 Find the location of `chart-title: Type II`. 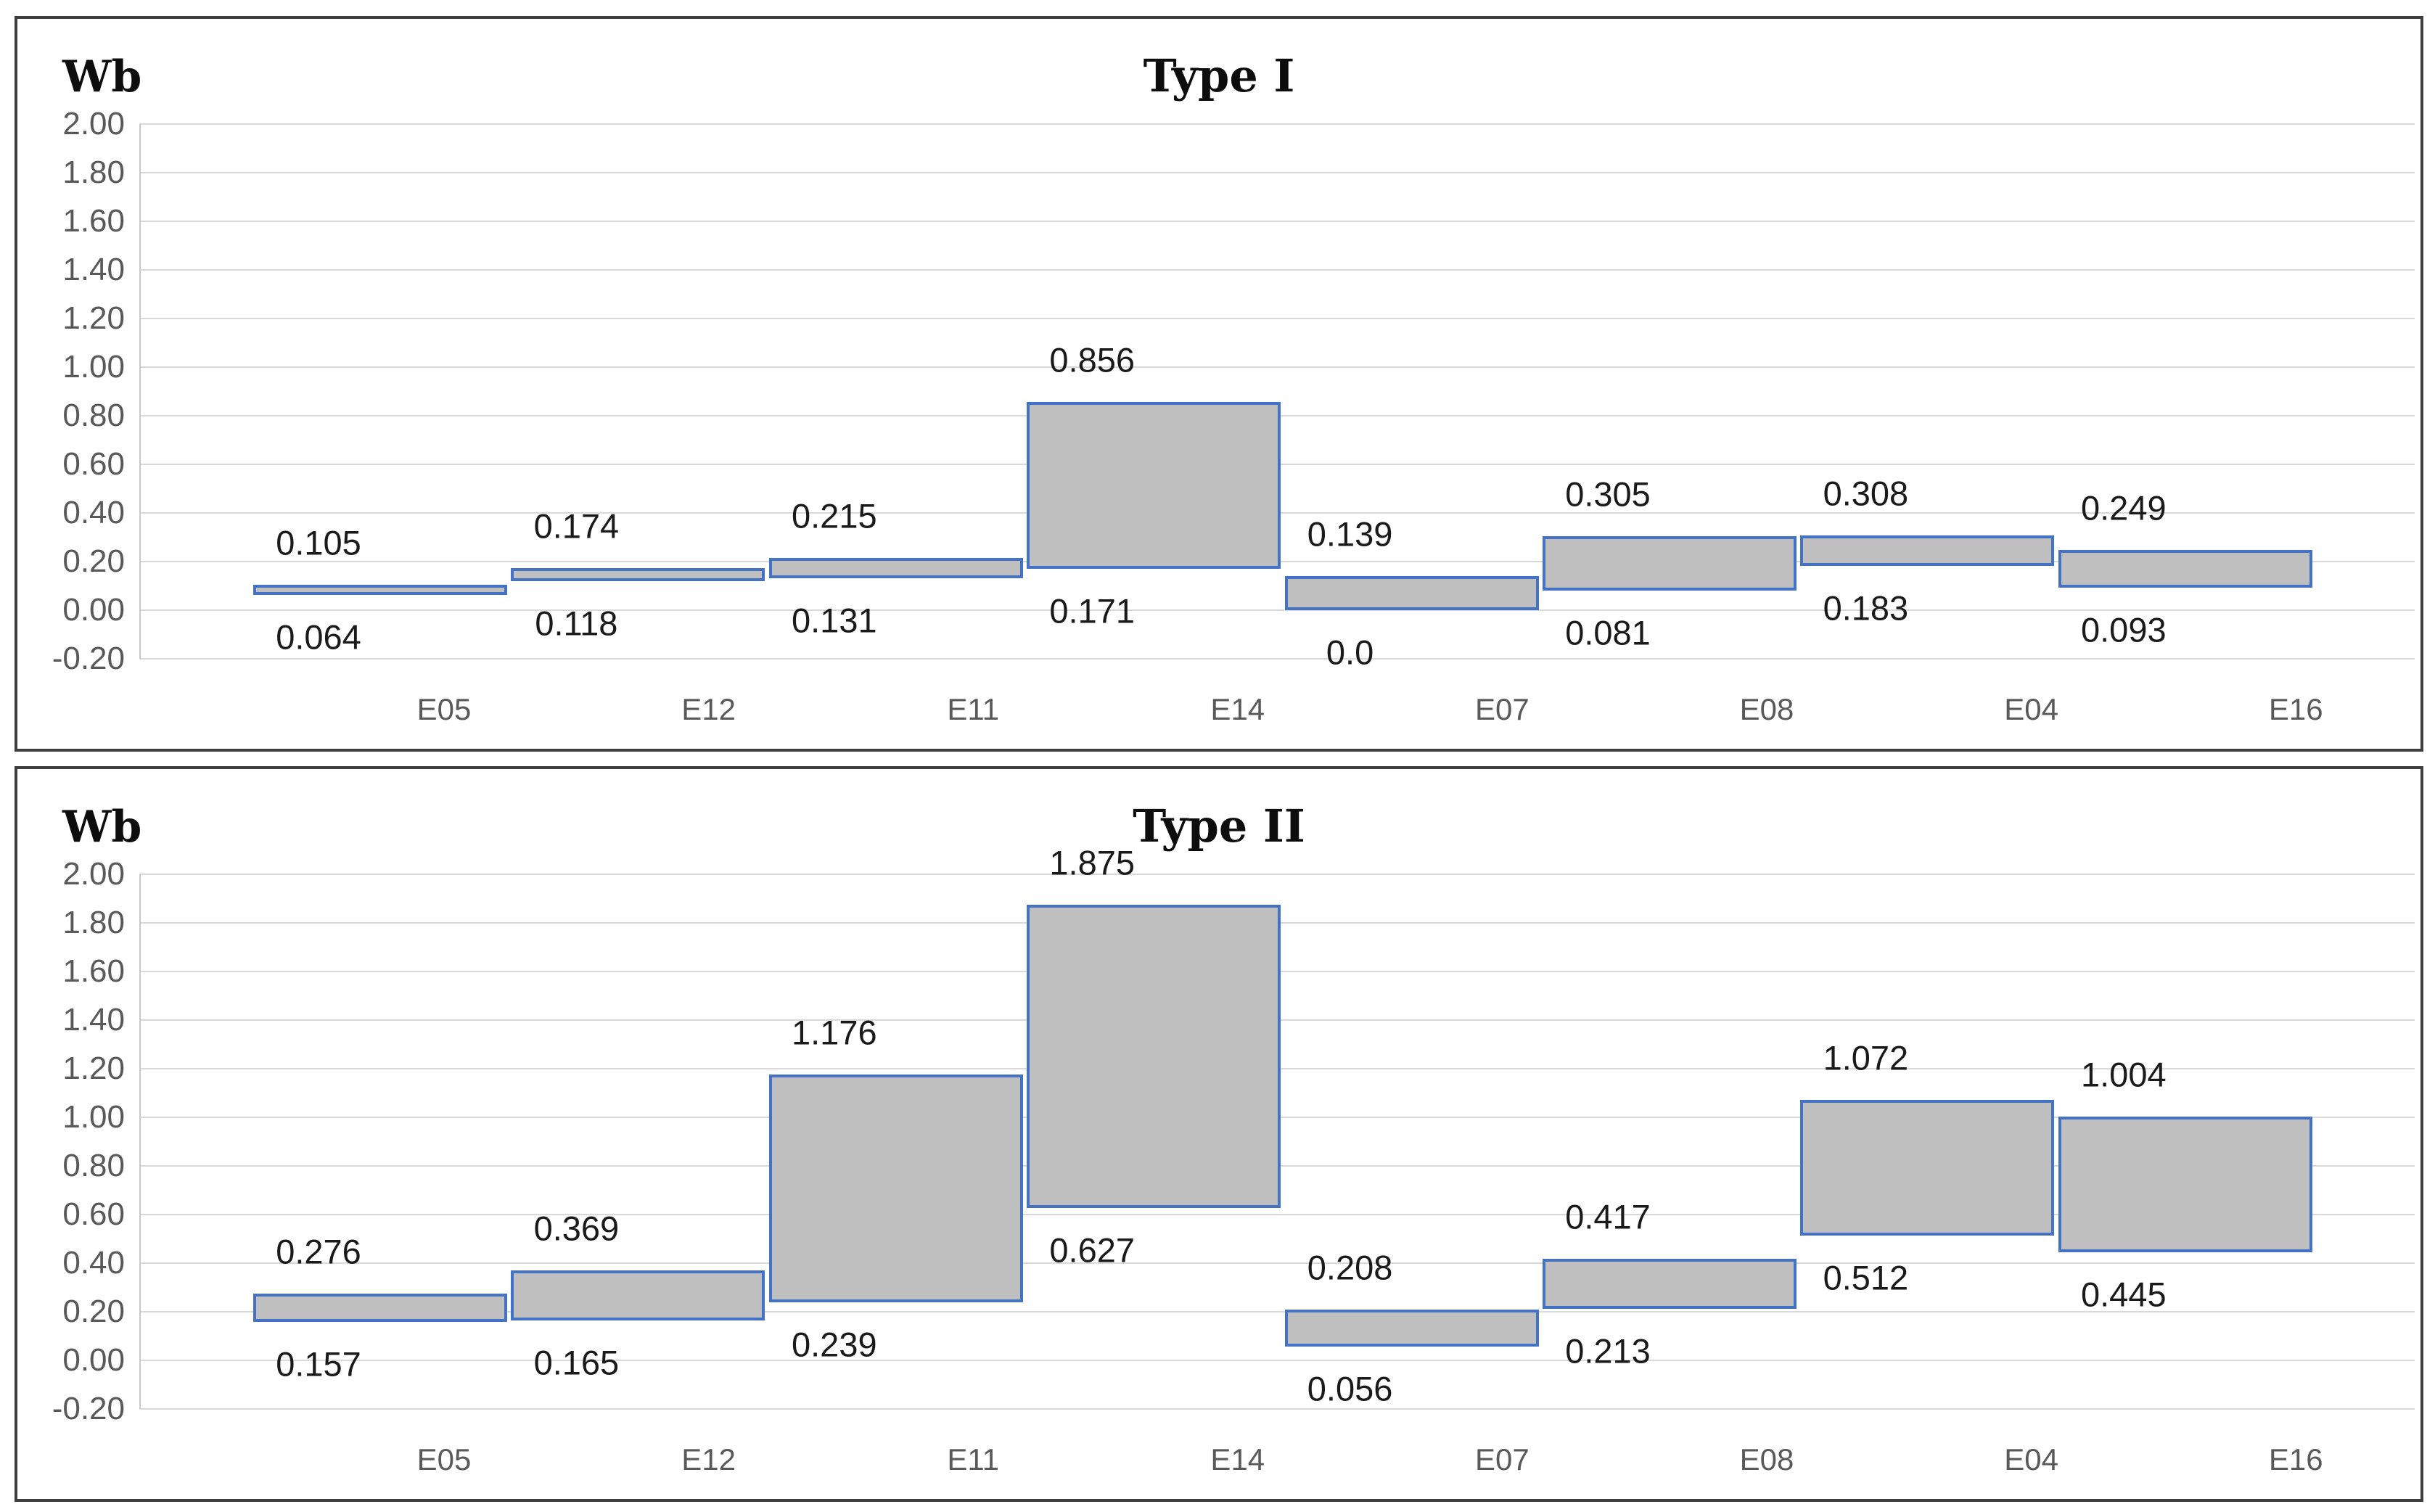

chart-title: Type II is located at coordinates (1219, 826).